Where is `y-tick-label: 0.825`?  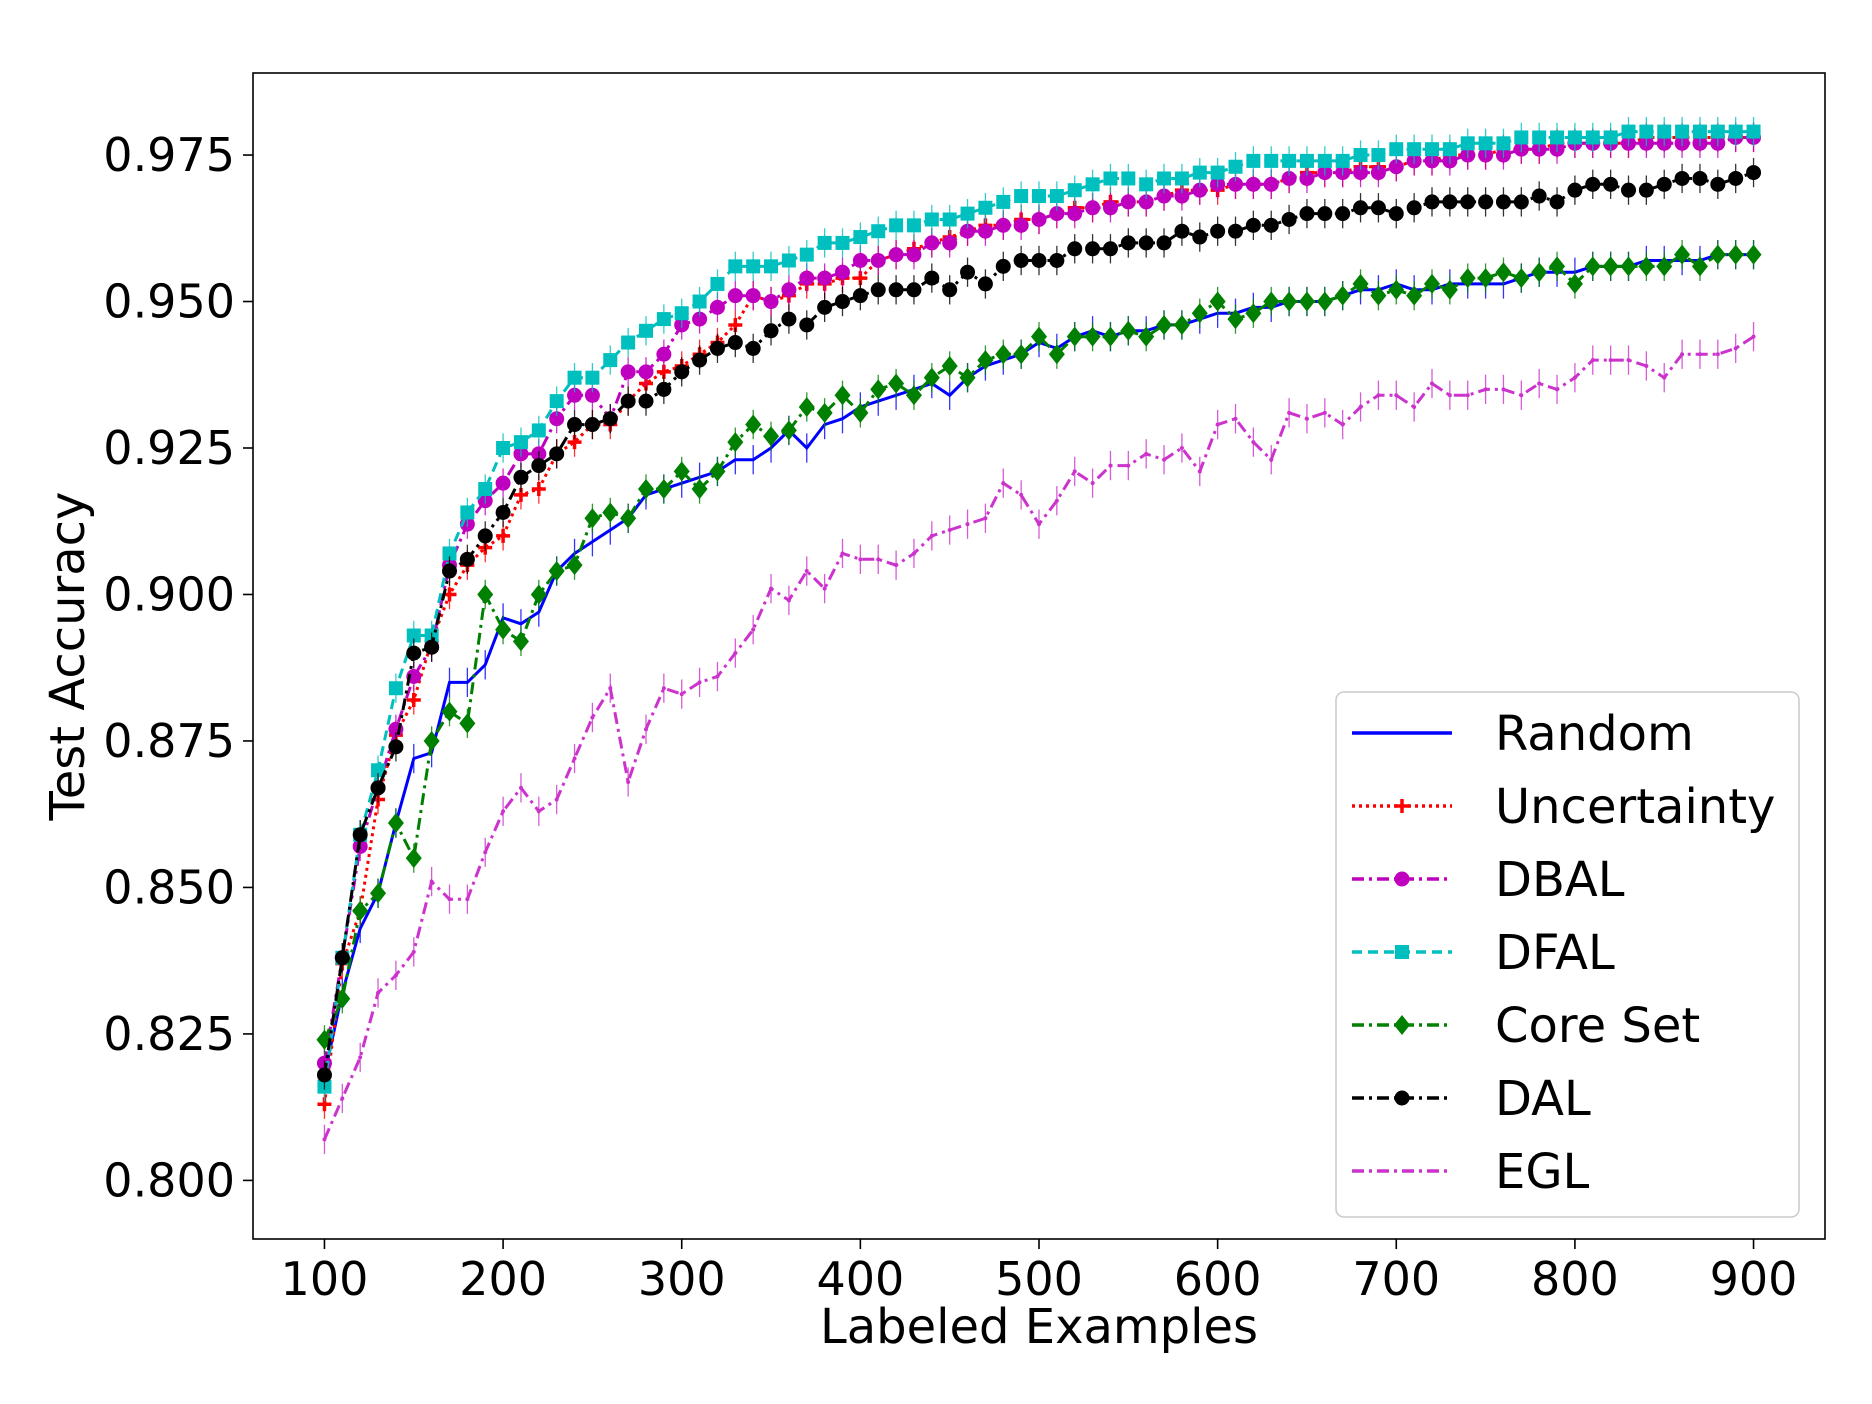 y-tick-label: 0.825 is located at coordinates (169, 1034).